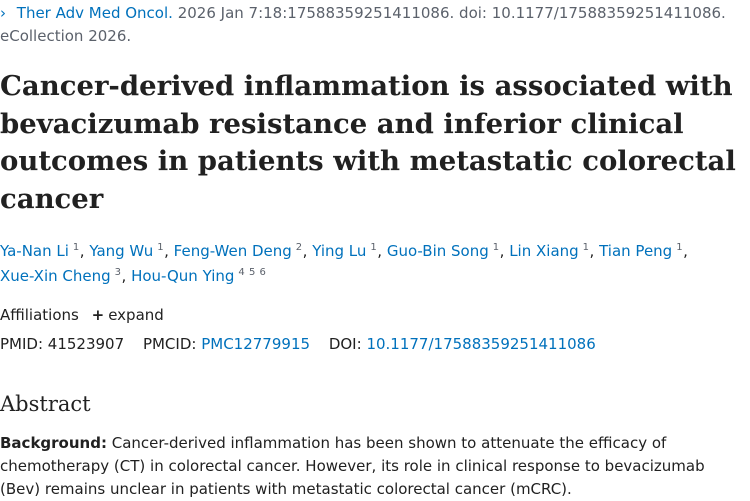 Image resolution: width=750 pixels, height=501 pixels. Describe the element at coordinates (53, 443) in the screenshot. I see `background-label: Background:` at that location.